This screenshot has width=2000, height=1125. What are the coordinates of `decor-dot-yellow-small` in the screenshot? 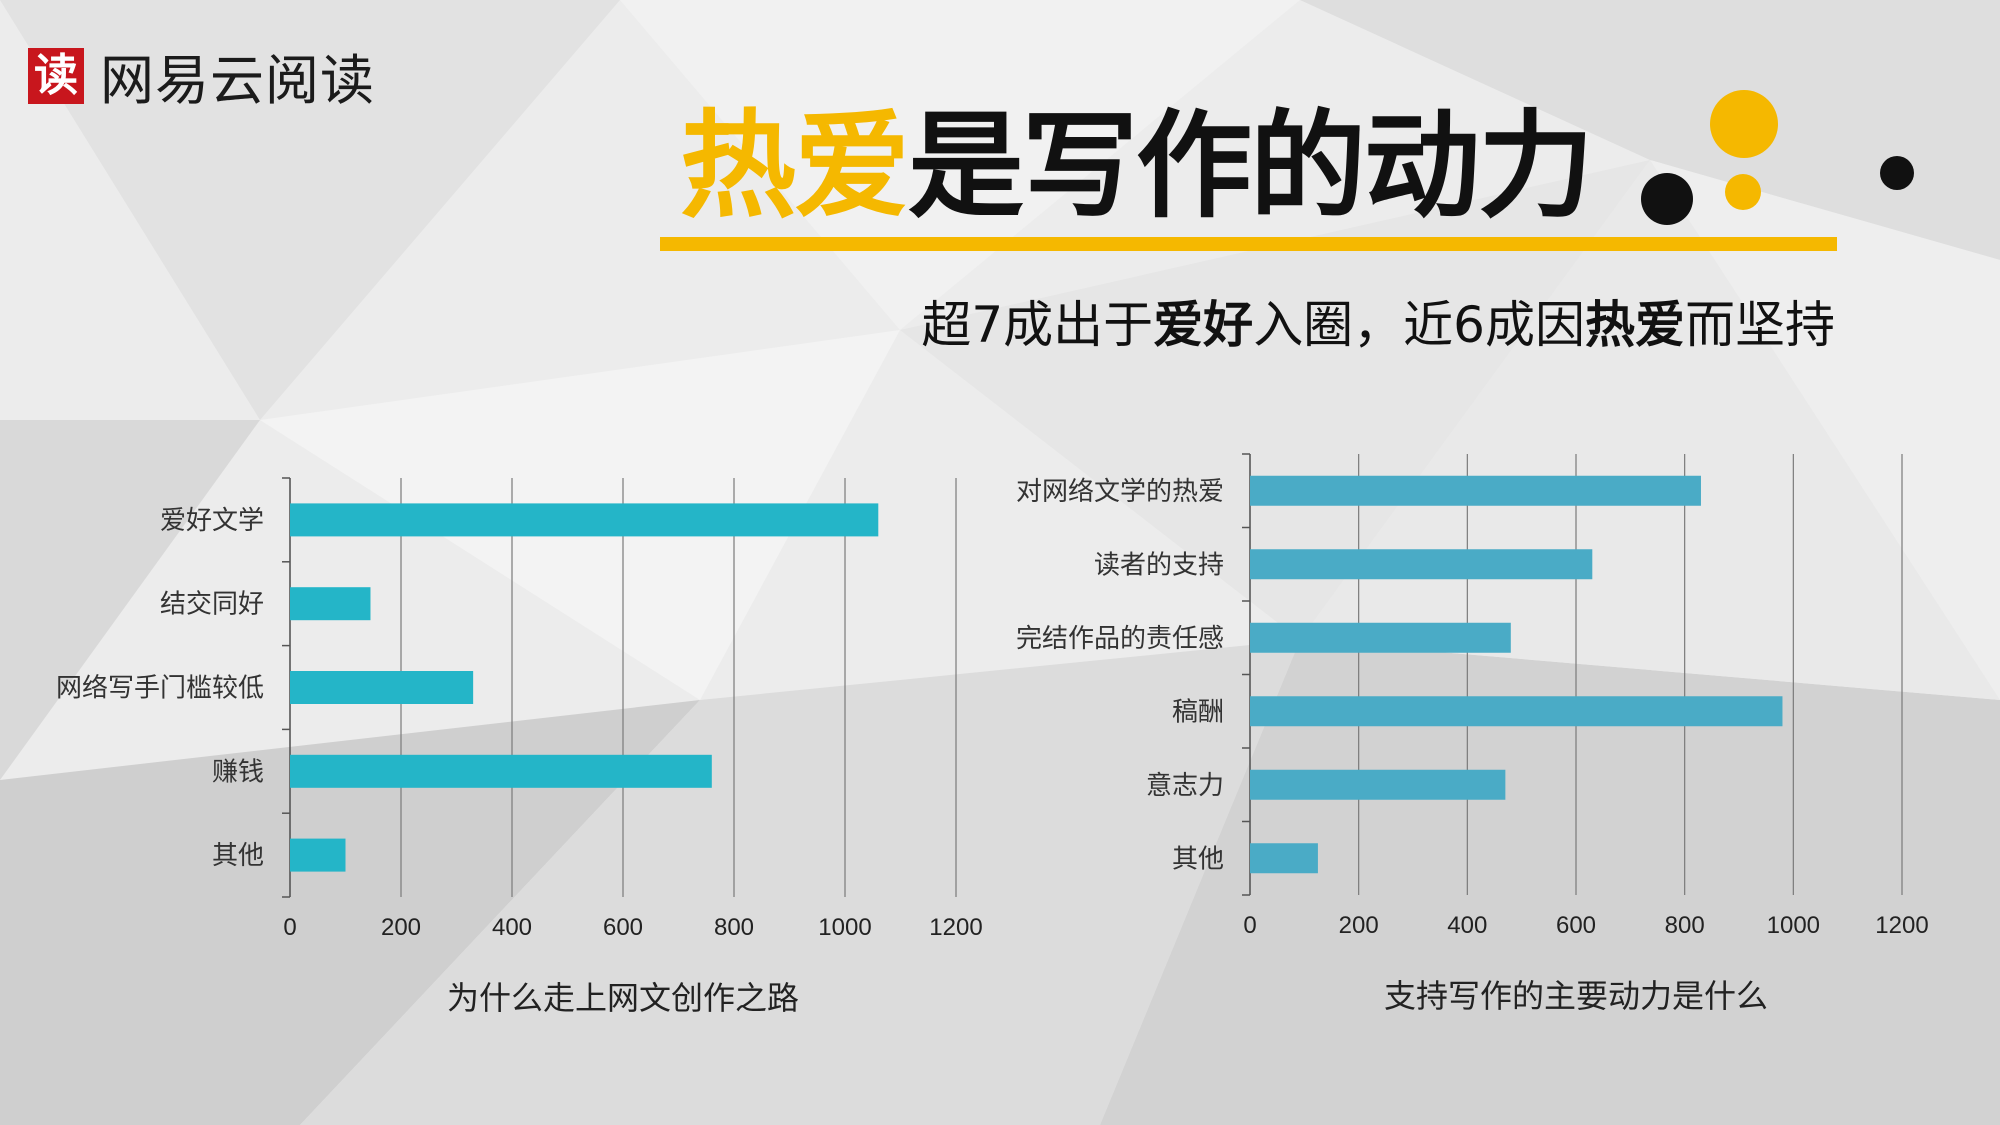 It's located at (1743, 192).